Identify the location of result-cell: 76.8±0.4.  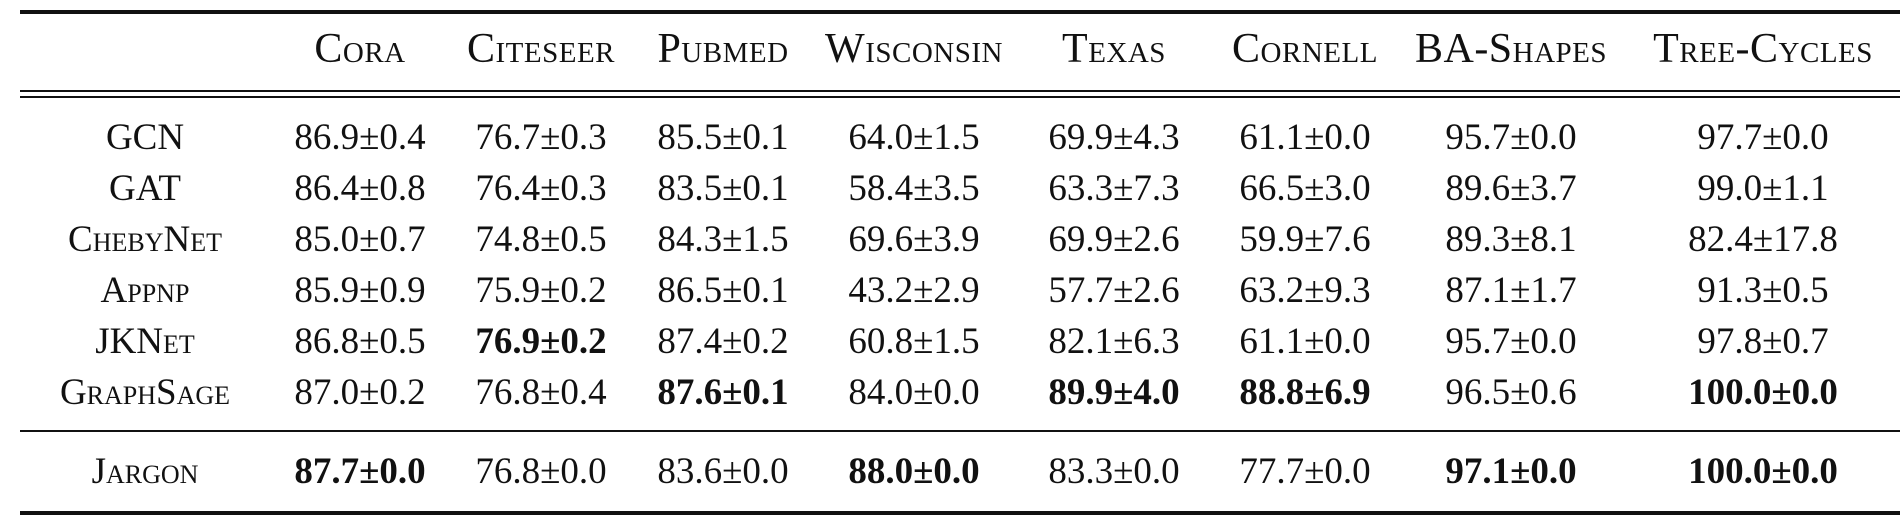
(541, 392).